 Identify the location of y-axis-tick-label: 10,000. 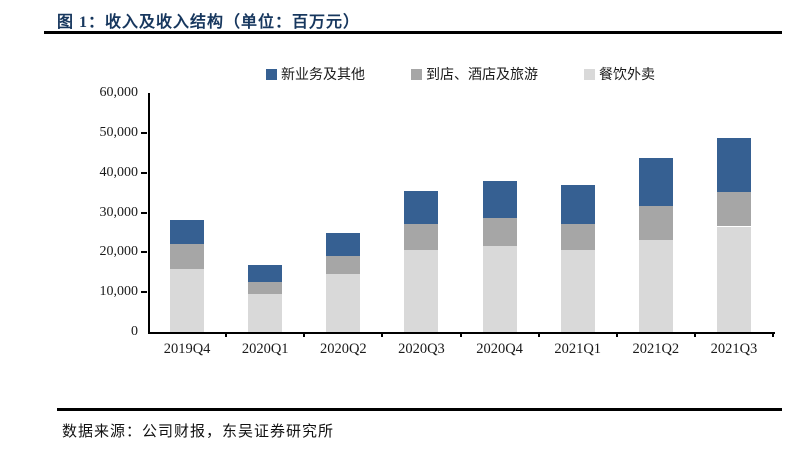
(119, 292).